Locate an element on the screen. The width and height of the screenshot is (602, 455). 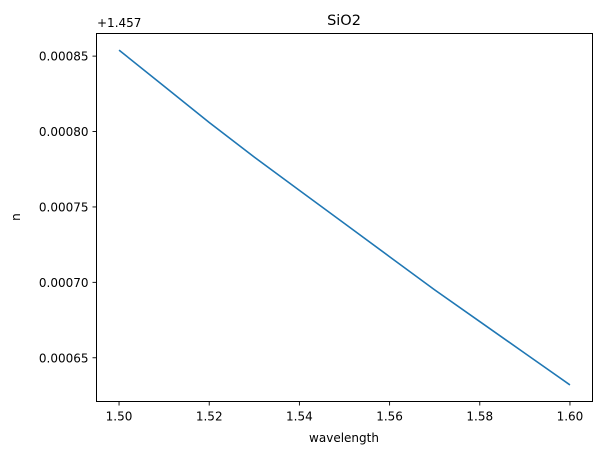
y-offset-label: +1.457 is located at coordinates (119, 23).